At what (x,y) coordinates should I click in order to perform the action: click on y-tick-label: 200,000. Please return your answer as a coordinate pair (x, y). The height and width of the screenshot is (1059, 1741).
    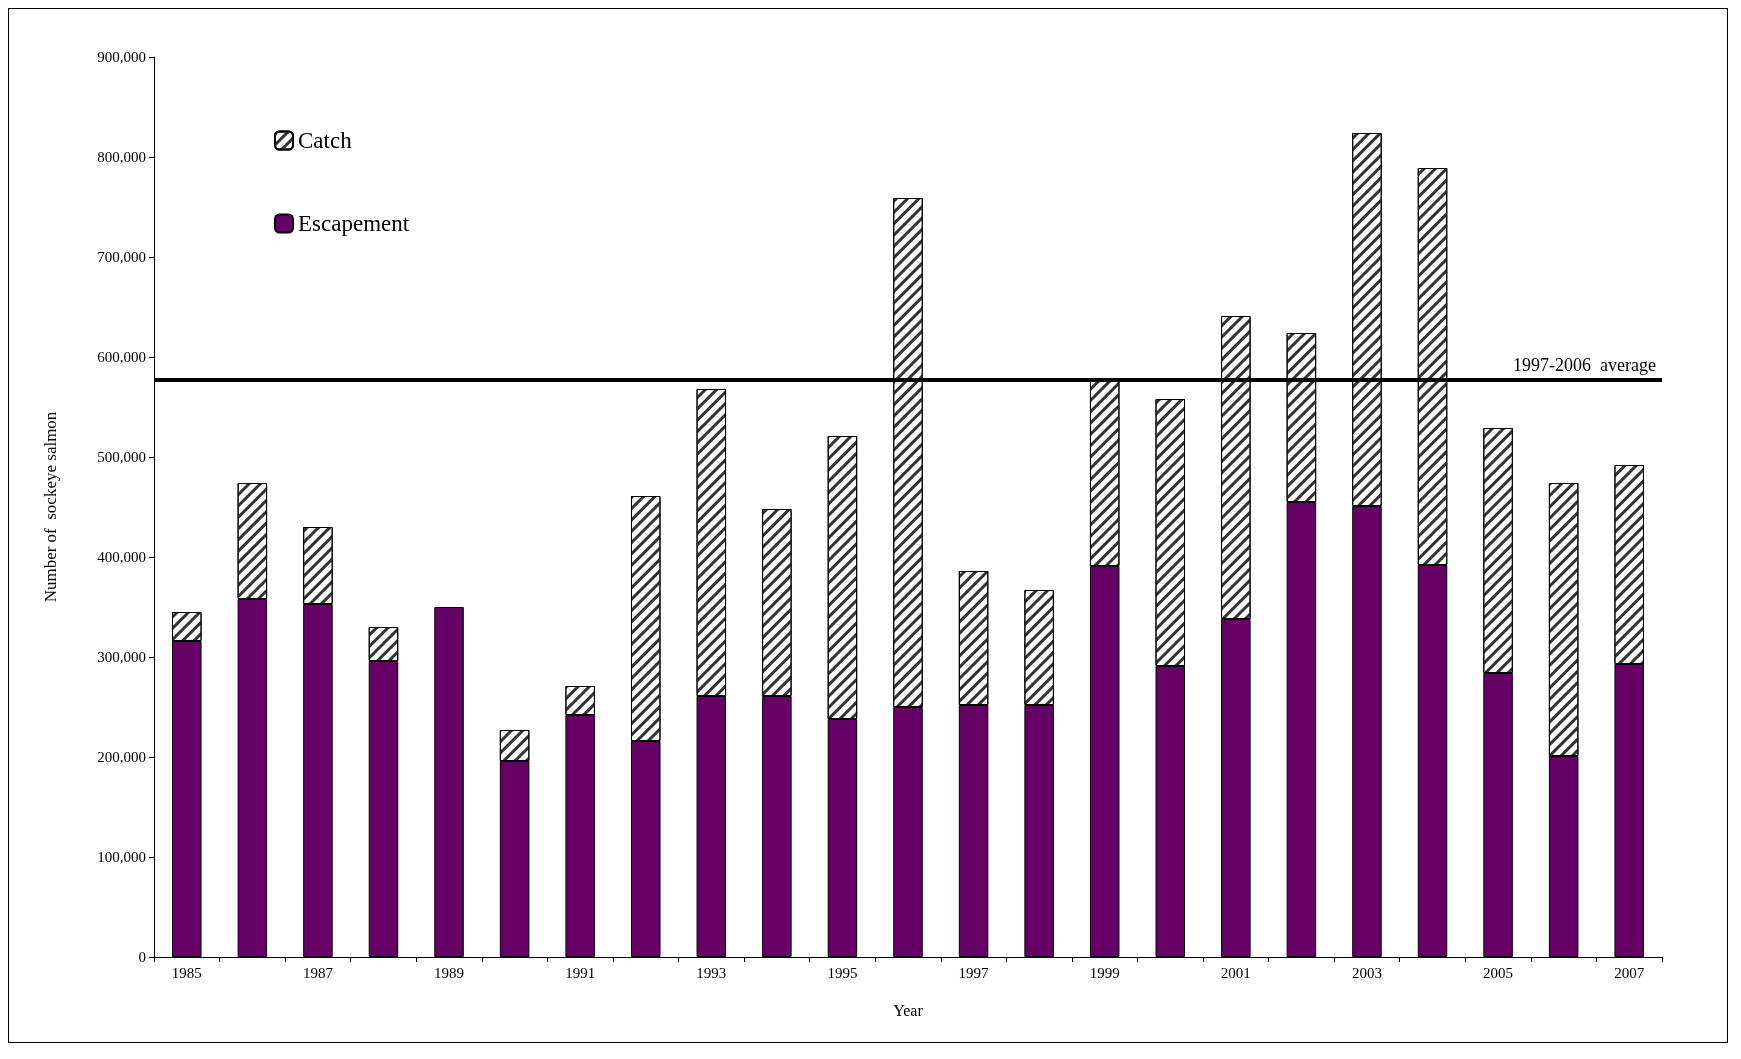
    Looking at the image, I should click on (121, 757).